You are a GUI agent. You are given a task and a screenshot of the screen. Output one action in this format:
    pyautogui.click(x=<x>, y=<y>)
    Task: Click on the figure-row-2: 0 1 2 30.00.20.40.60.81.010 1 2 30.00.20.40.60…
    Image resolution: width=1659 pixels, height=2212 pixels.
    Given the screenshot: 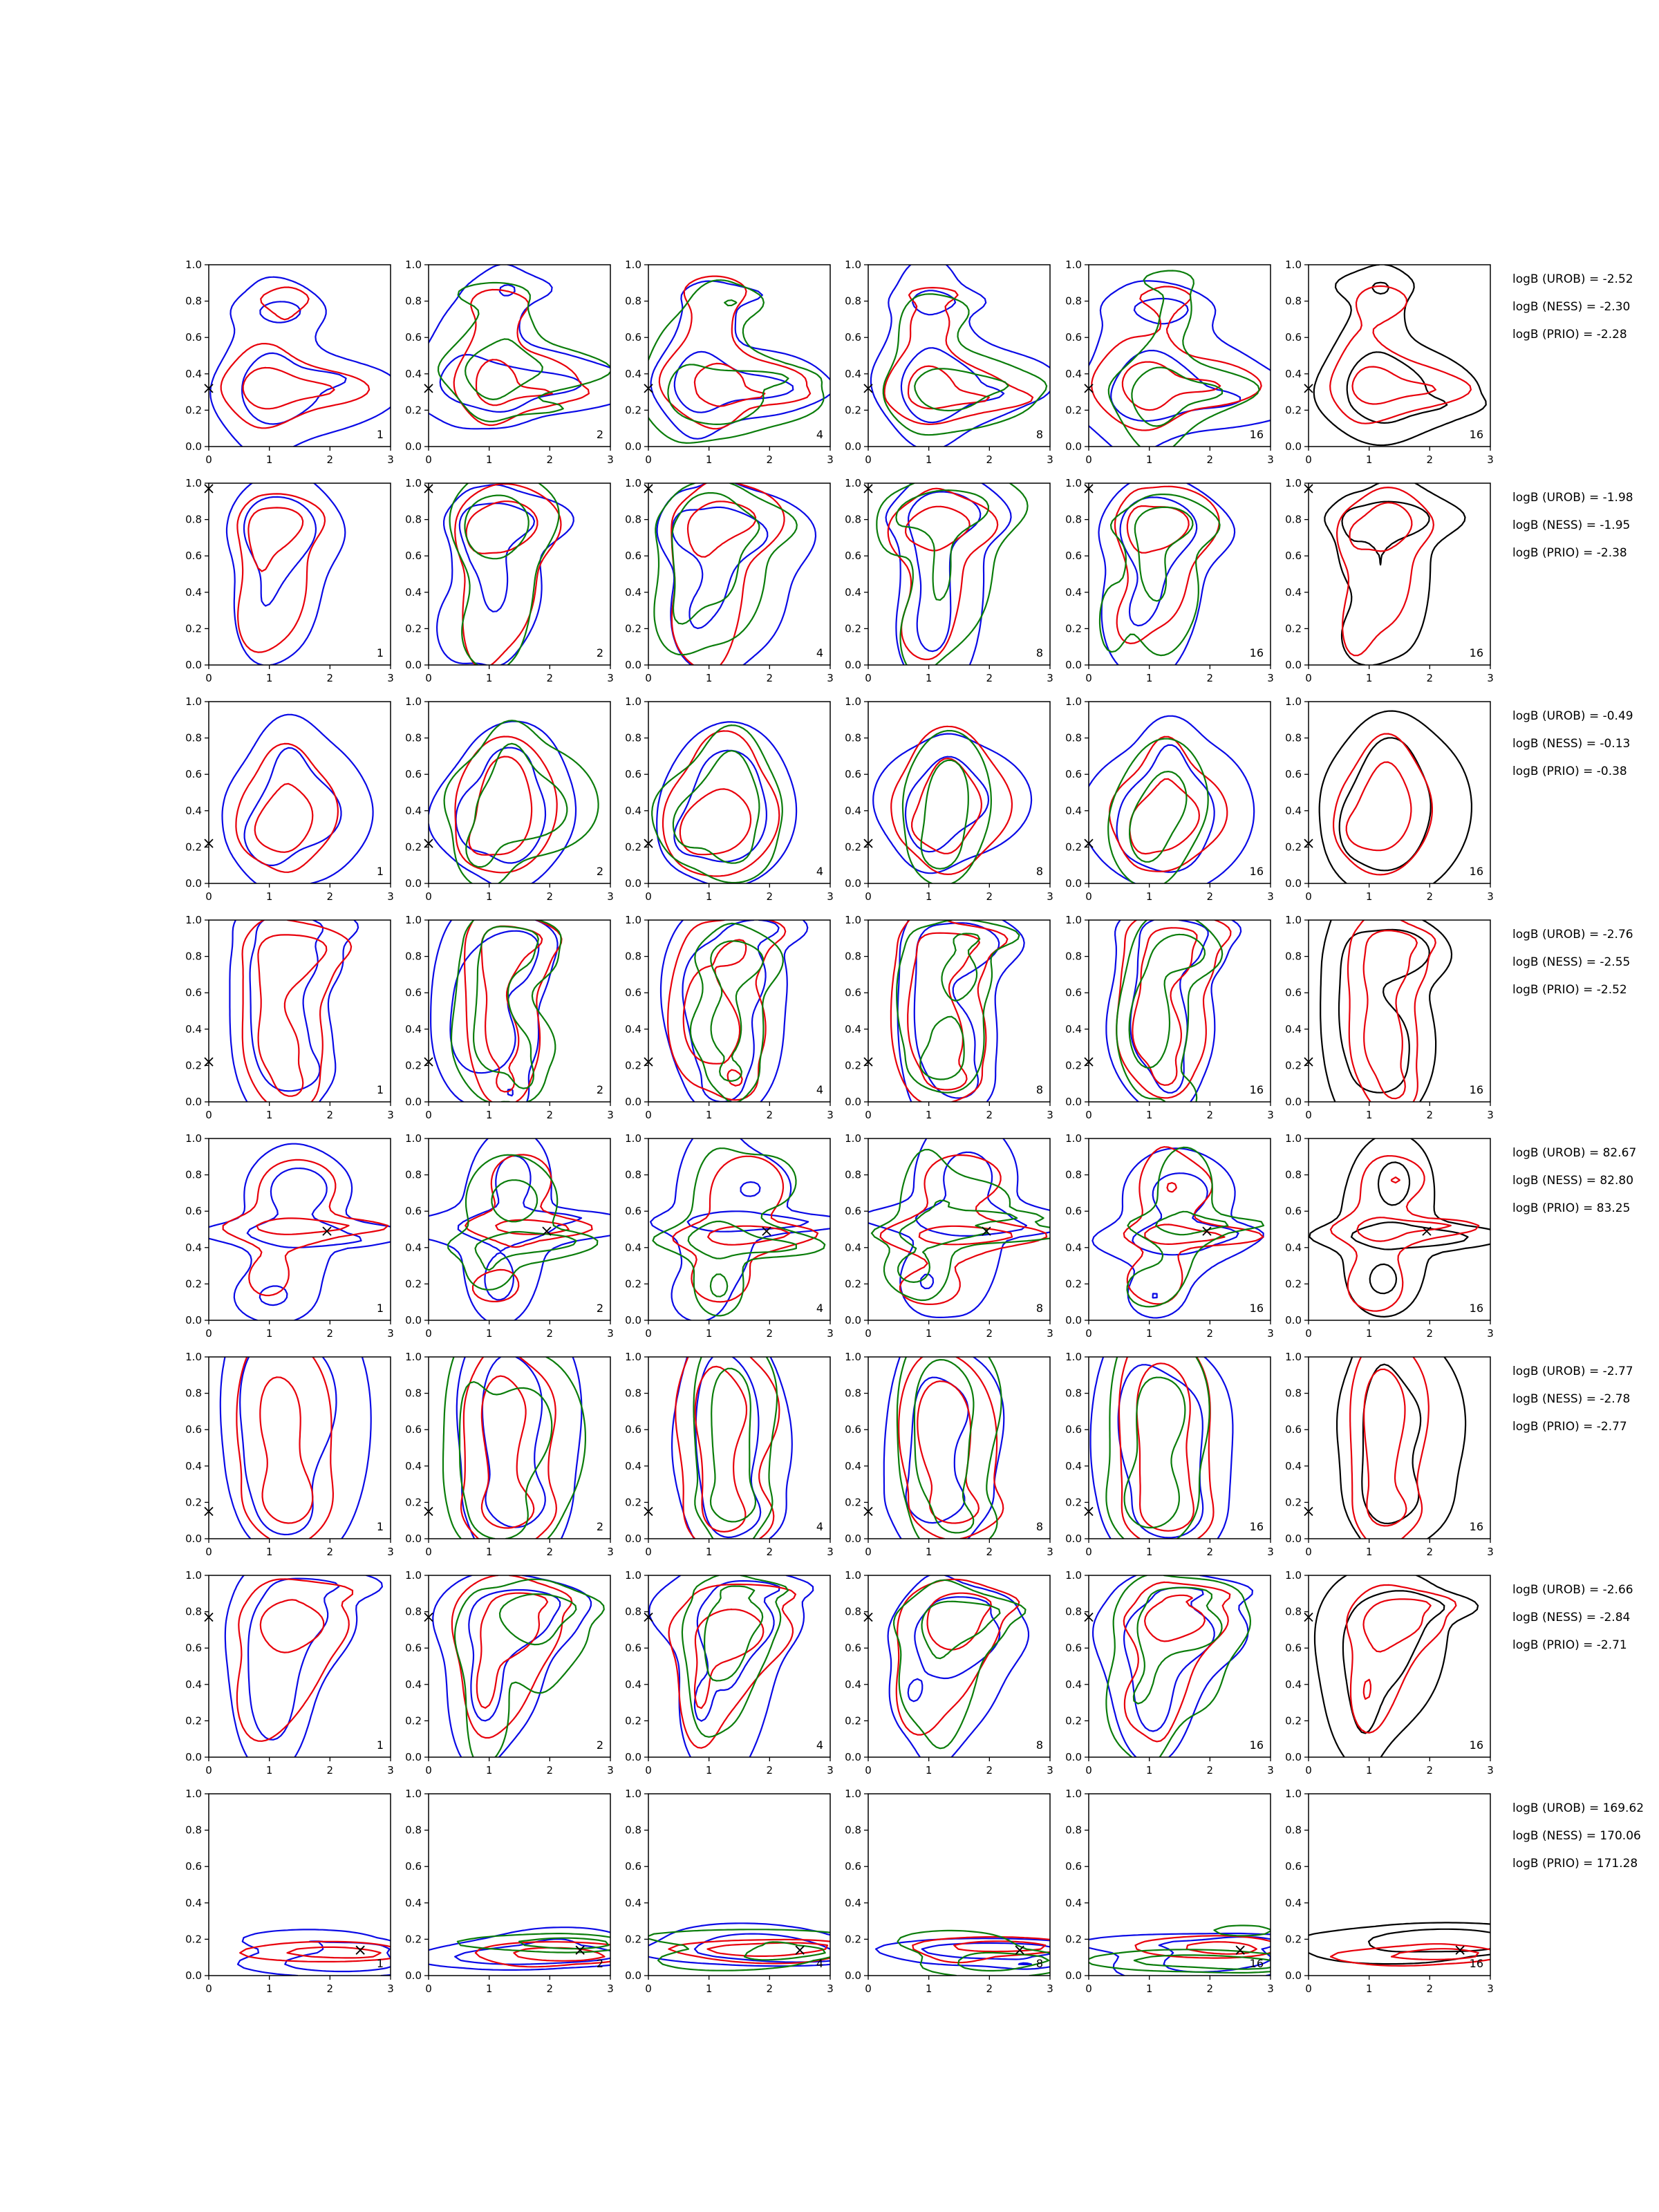 What is the action you would take?
    pyautogui.click(x=909, y=581)
    